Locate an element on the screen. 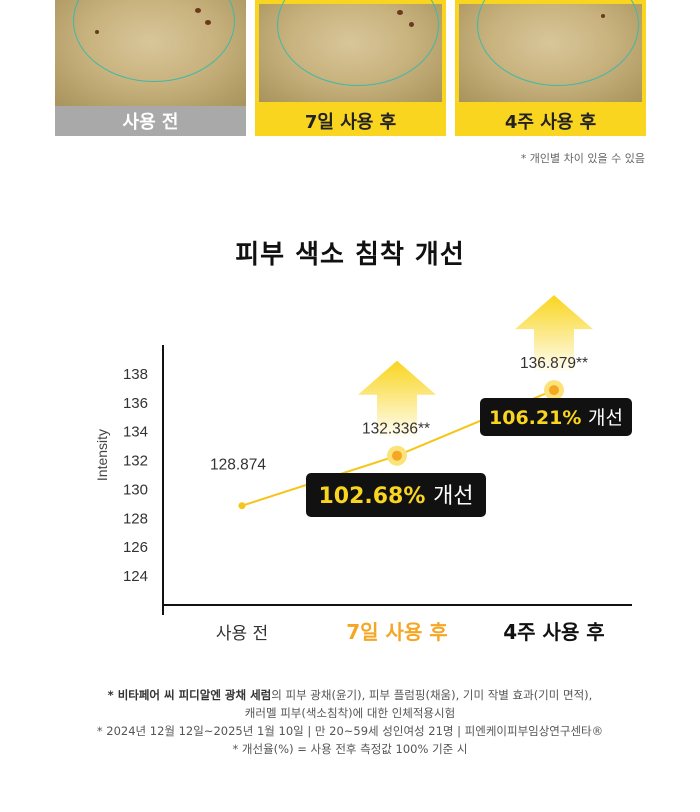 This screenshot has width=700, height=812. photo-before: 사용 전 is located at coordinates (150, 68).